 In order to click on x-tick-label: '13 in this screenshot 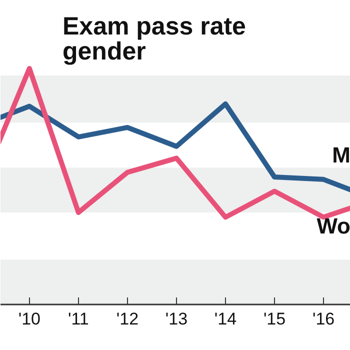, I will do `click(176, 319)`.